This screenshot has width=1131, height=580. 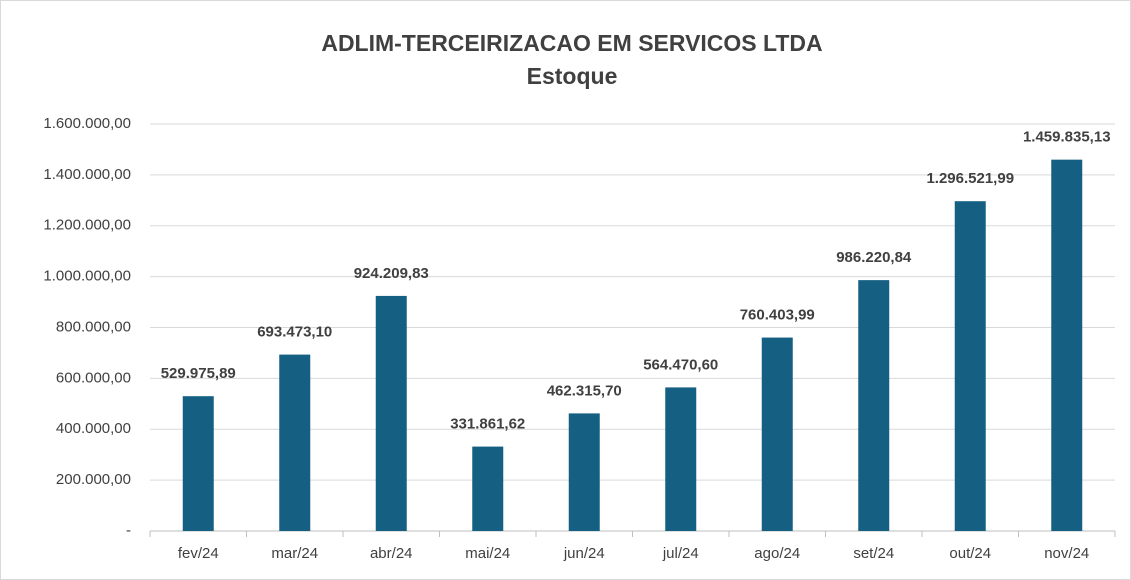 What do you see at coordinates (87, 225) in the screenshot?
I see `y-tick-label: 1.200.000,00` at bounding box center [87, 225].